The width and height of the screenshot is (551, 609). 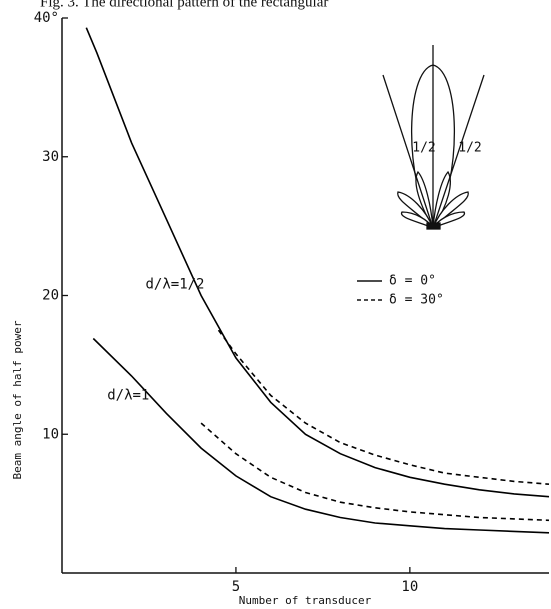 What do you see at coordinates (46, 18) in the screenshot?
I see `y-tick-label: 40°` at bounding box center [46, 18].